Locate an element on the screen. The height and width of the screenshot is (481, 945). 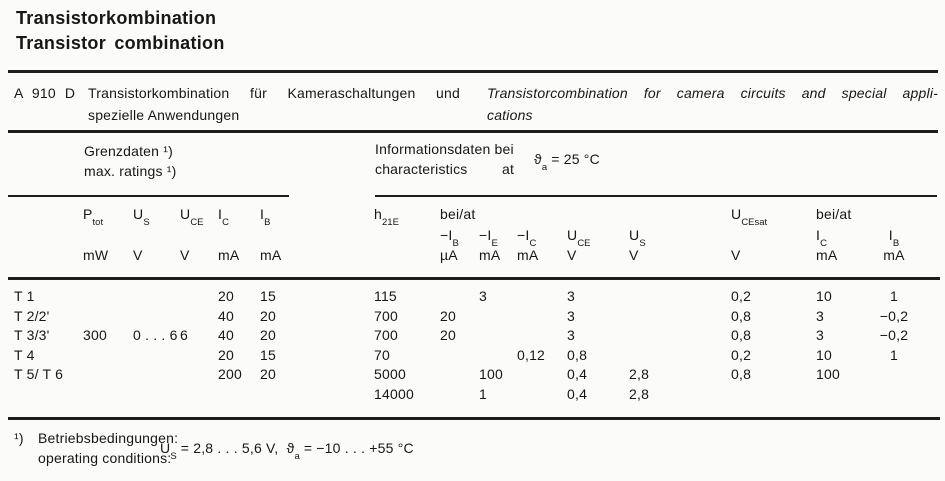
data-cell: 5000 is located at coordinates (390, 374).